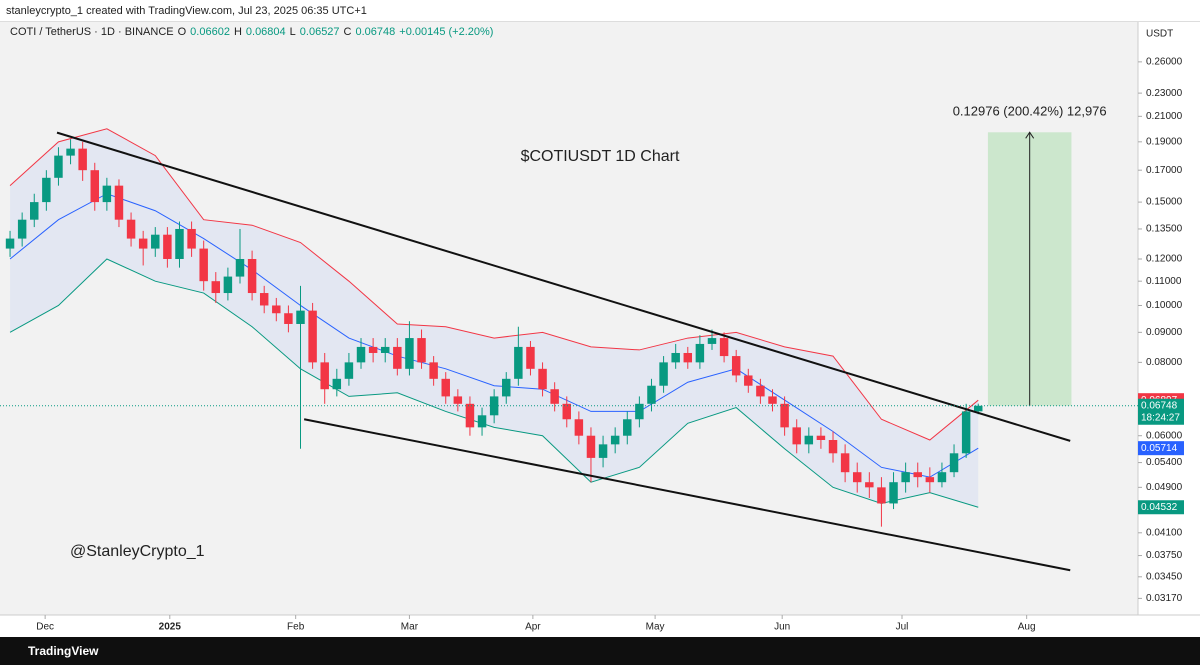  Describe the element at coordinates (655, 627) in the screenshot. I see `x-tick-label: May` at that location.